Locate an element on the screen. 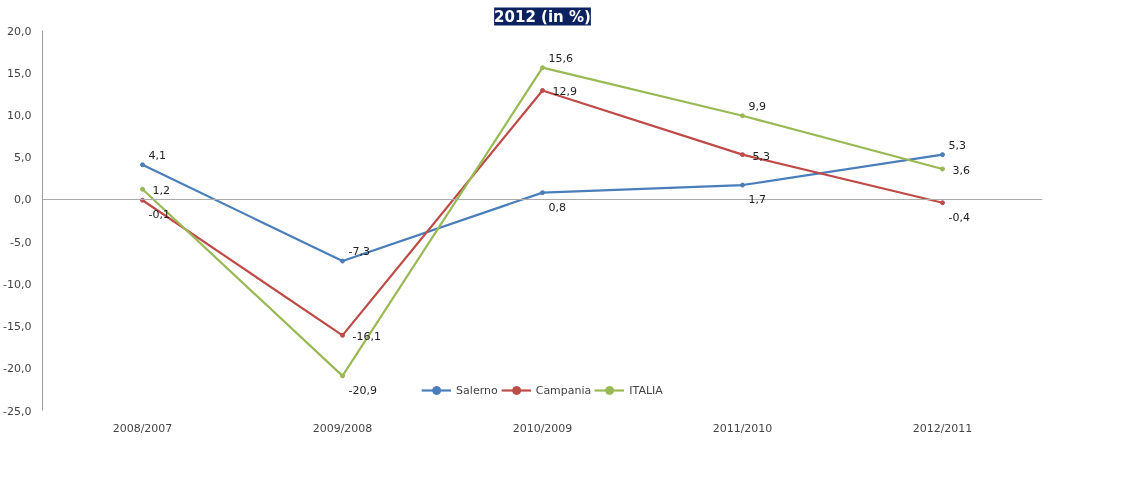 The image size is (1128, 496). y-tick-label: 15,0 is located at coordinates (19, 73).